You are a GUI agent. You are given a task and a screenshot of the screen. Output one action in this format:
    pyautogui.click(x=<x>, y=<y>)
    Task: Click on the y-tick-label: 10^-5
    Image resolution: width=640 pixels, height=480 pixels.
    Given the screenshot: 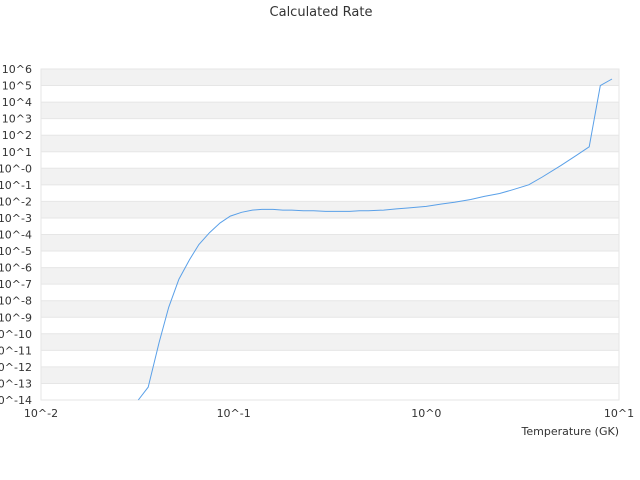 What is the action you would take?
    pyautogui.click(x=16, y=251)
    